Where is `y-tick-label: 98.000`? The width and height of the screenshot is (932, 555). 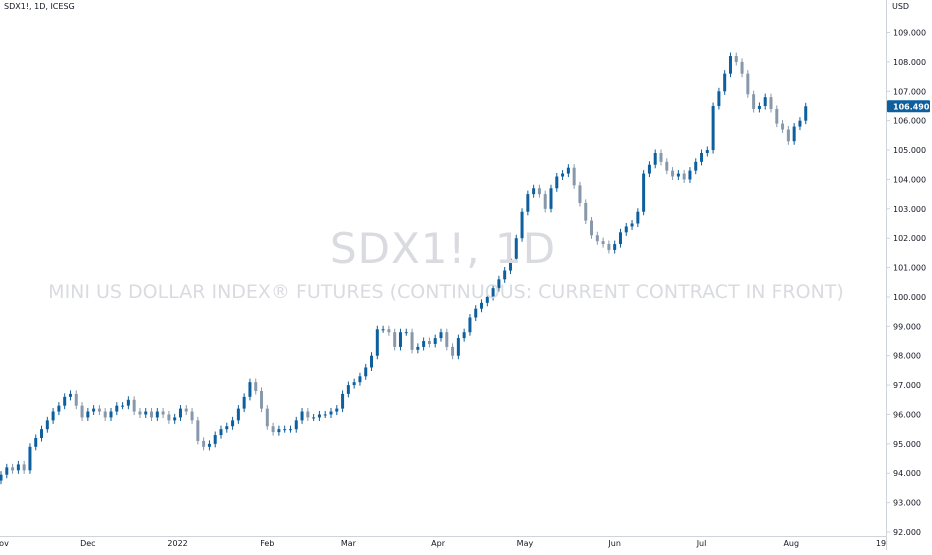 y-tick-label: 98.000 is located at coordinates (907, 356).